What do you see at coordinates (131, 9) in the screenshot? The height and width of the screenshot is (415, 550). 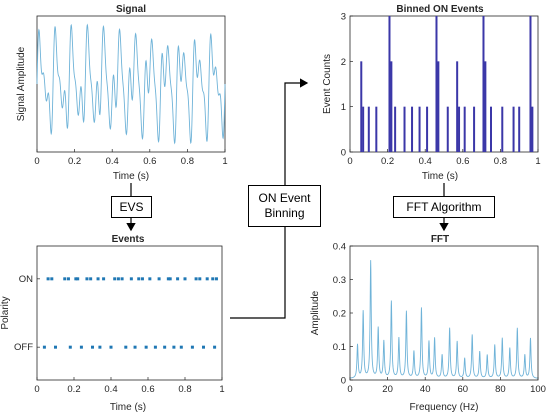 I see `signal-title: Signal` at bounding box center [131, 9].